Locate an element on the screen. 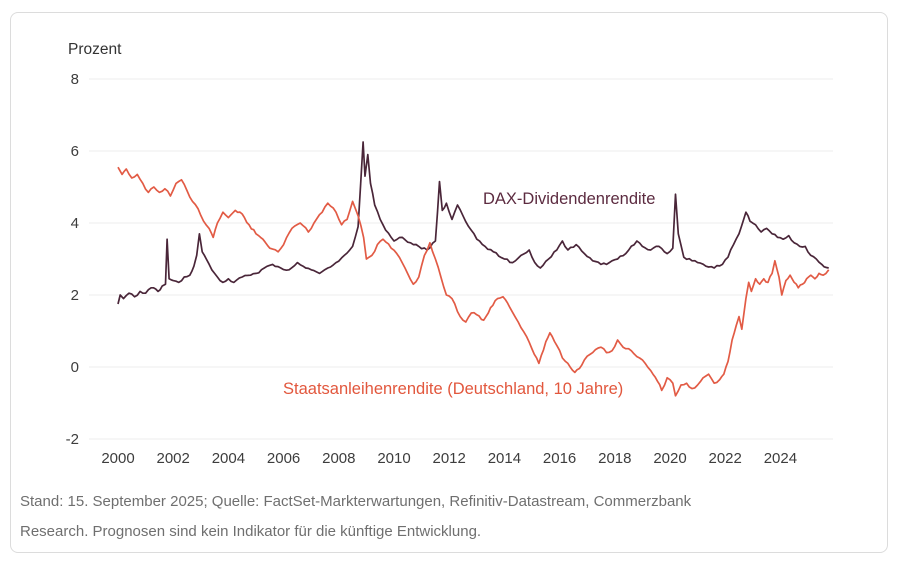  x-tick-label: 2000 is located at coordinates (117, 458).